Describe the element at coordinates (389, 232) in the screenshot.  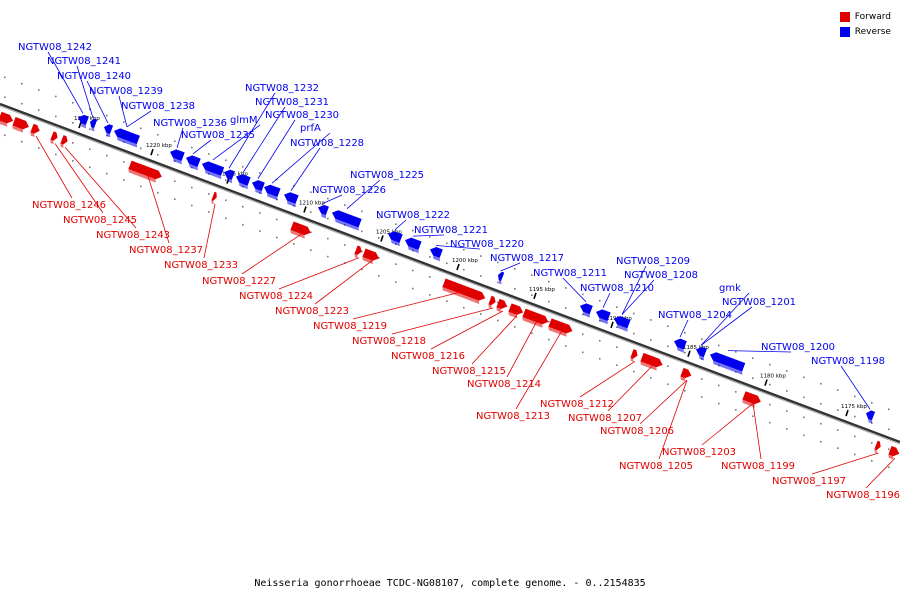
I see `scale-tick-label: 1205 kbp` at that location.